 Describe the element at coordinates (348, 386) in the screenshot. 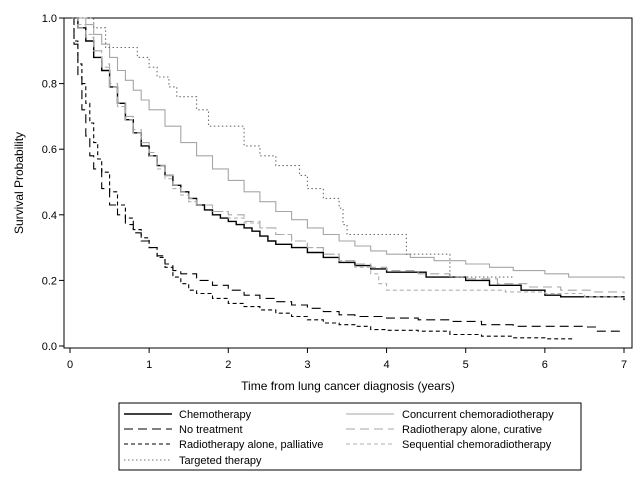

I see `x-axis-title: Time from lung cancer diagnosis (years)` at that location.